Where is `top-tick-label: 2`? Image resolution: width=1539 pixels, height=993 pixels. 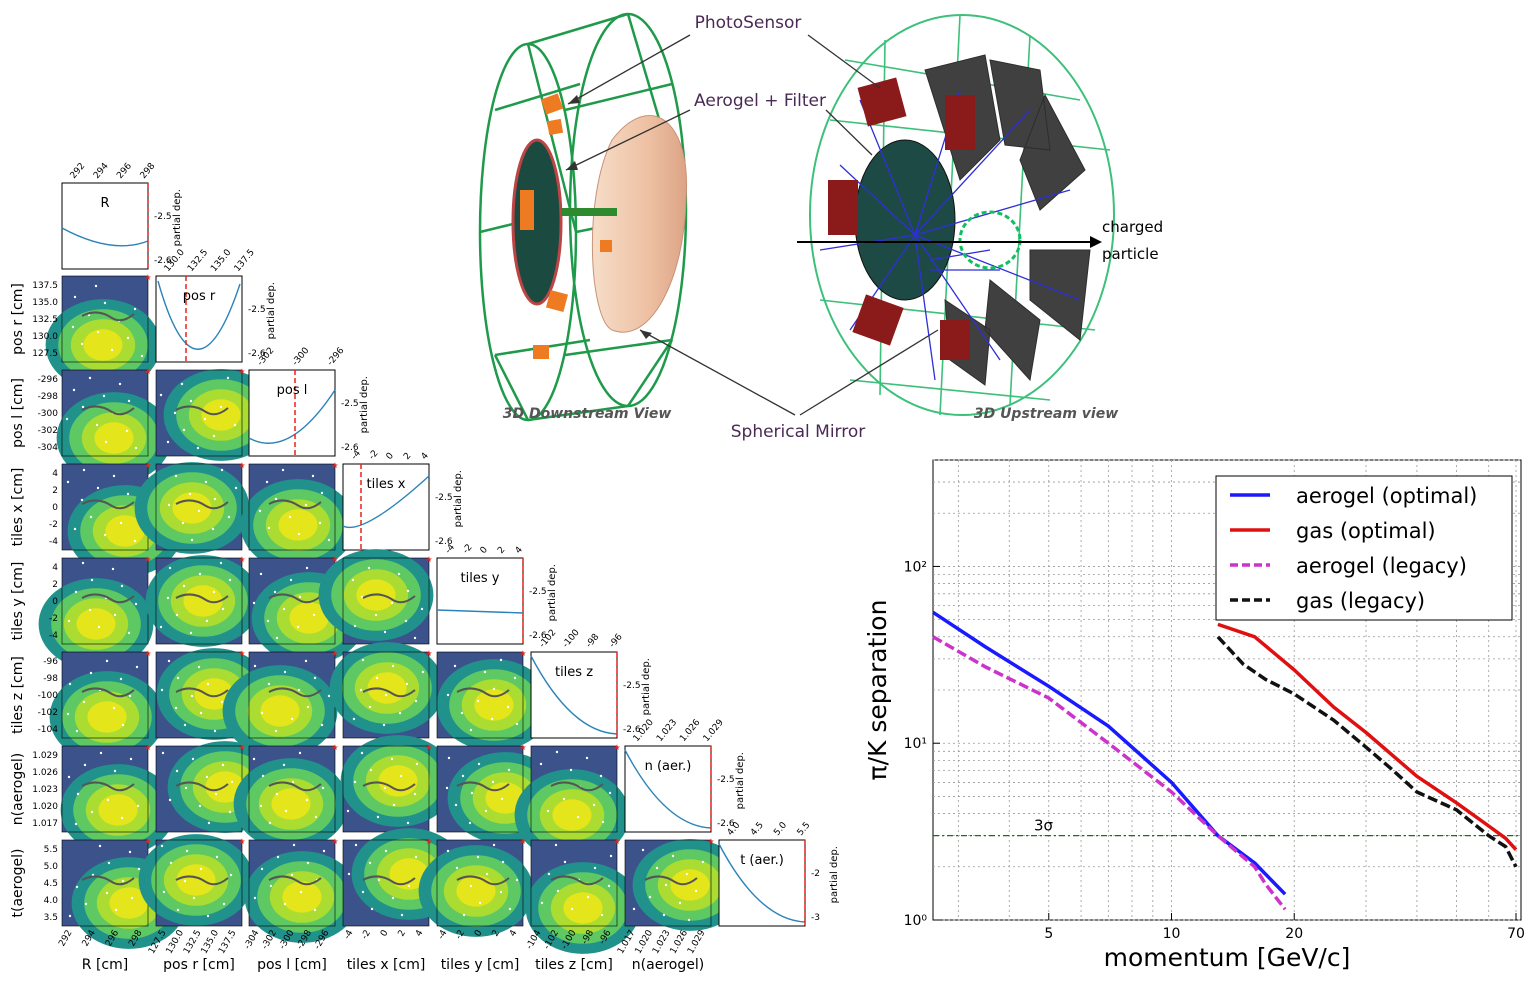 top-tick-label: 2 is located at coordinates (407, 456).